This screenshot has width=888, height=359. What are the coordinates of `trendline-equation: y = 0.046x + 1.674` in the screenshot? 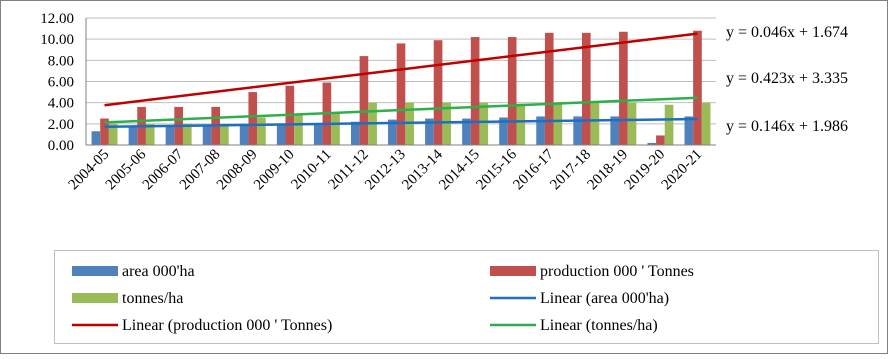 It's located at (787, 32).